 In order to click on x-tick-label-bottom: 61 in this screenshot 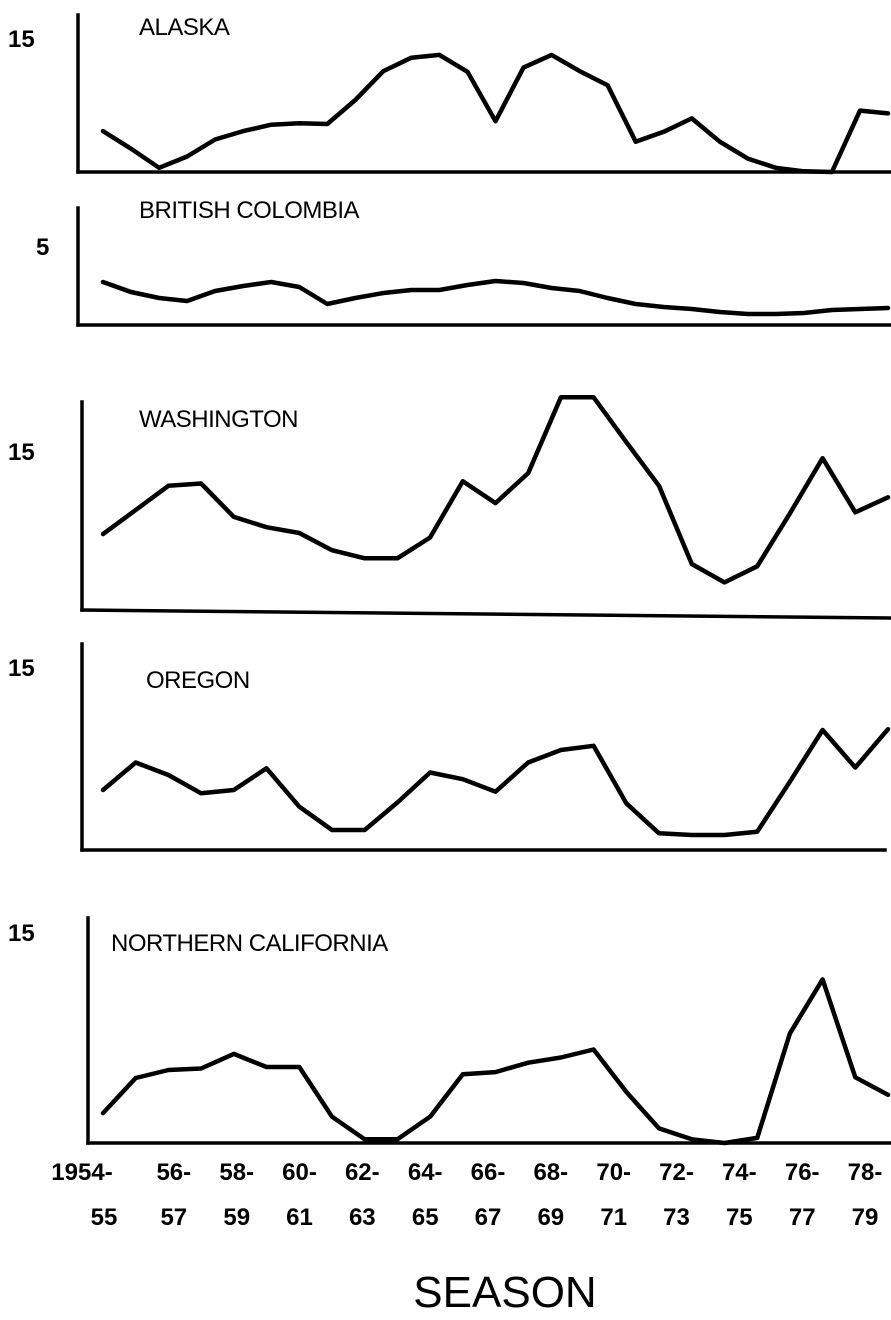, I will do `click(299, 1217)`.